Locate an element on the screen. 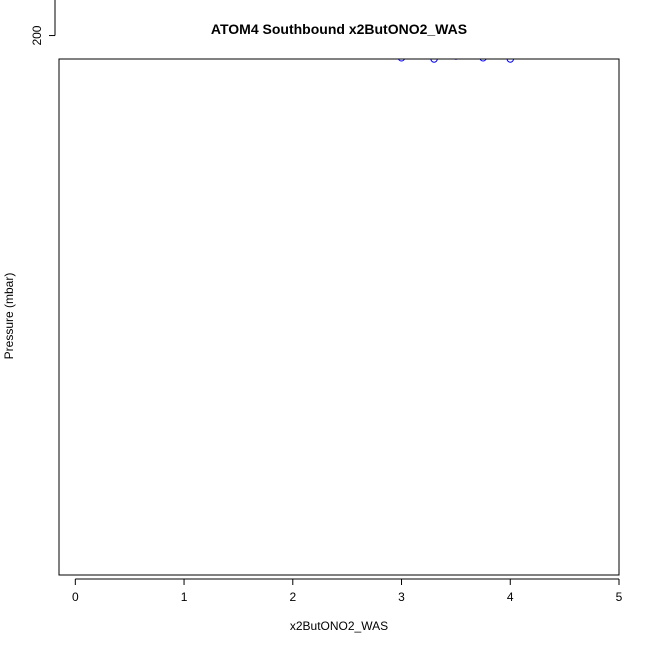  chart-title: ATOM4 Southbound x2ButONO2_WAS is located at coordinates (339, 29).